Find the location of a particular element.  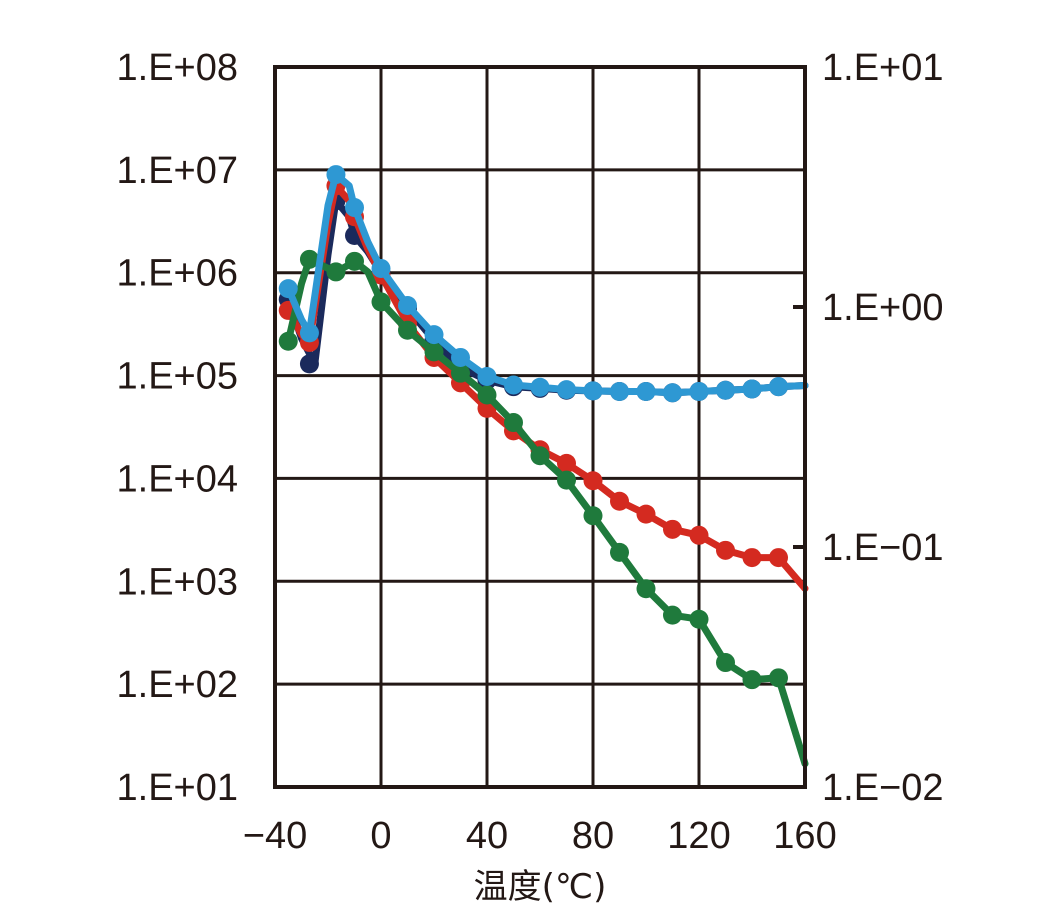

y-left-tick-label: 1.E+04 is located at coordinates (178, 479).